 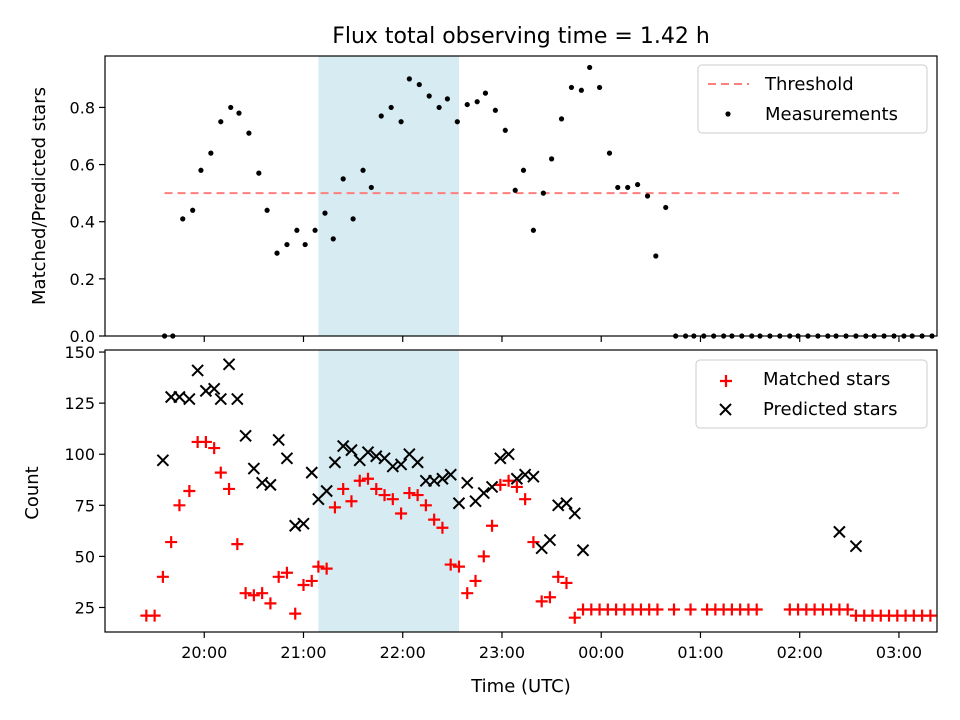 I want to click on count-x-tick-label: 00:00, so click(x=601, y=652).